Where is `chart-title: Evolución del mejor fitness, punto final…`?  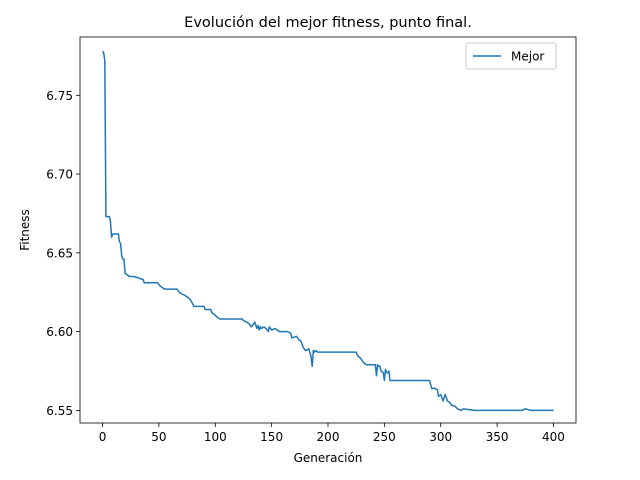 chart-title: Evolución del mejor fitness, punto final… is located at coordinates (328, 23).